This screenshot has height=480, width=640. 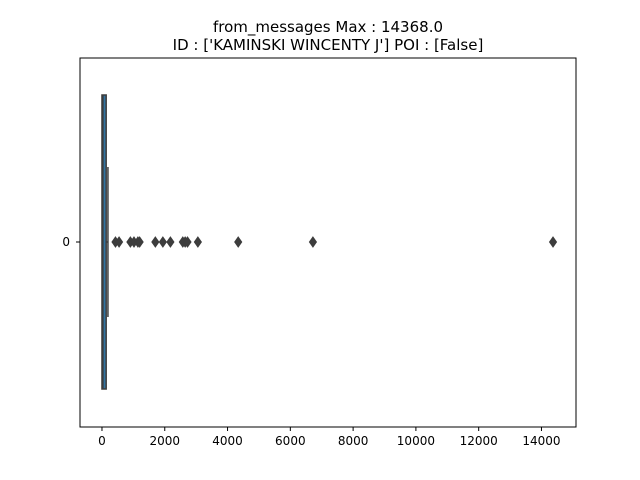 What do you see at coordinates (71, 242) in the screenshot?
I see `y-axis: 0` at bounding box center [71, 242].